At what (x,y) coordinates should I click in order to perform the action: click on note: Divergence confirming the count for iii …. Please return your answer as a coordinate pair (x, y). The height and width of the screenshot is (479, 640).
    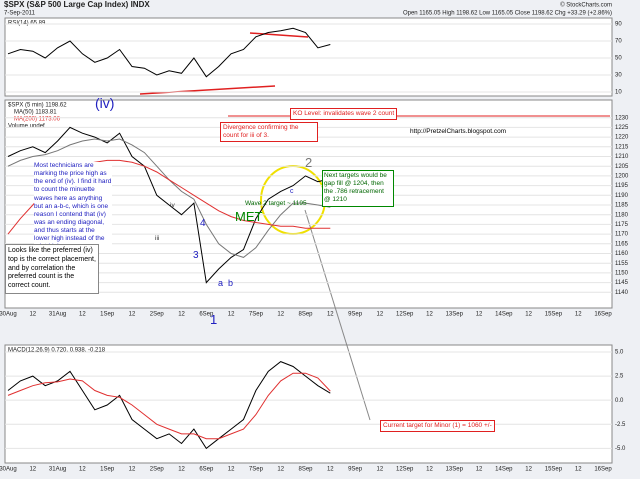
    Looking at the image, I should click on (269, 132).